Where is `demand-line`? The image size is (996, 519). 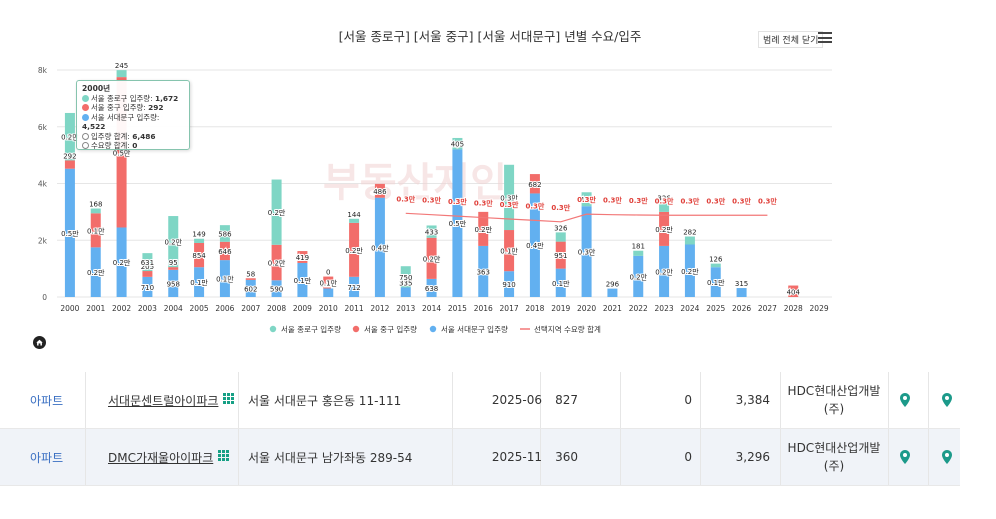
demand-line is located at coordinates (586, 217).